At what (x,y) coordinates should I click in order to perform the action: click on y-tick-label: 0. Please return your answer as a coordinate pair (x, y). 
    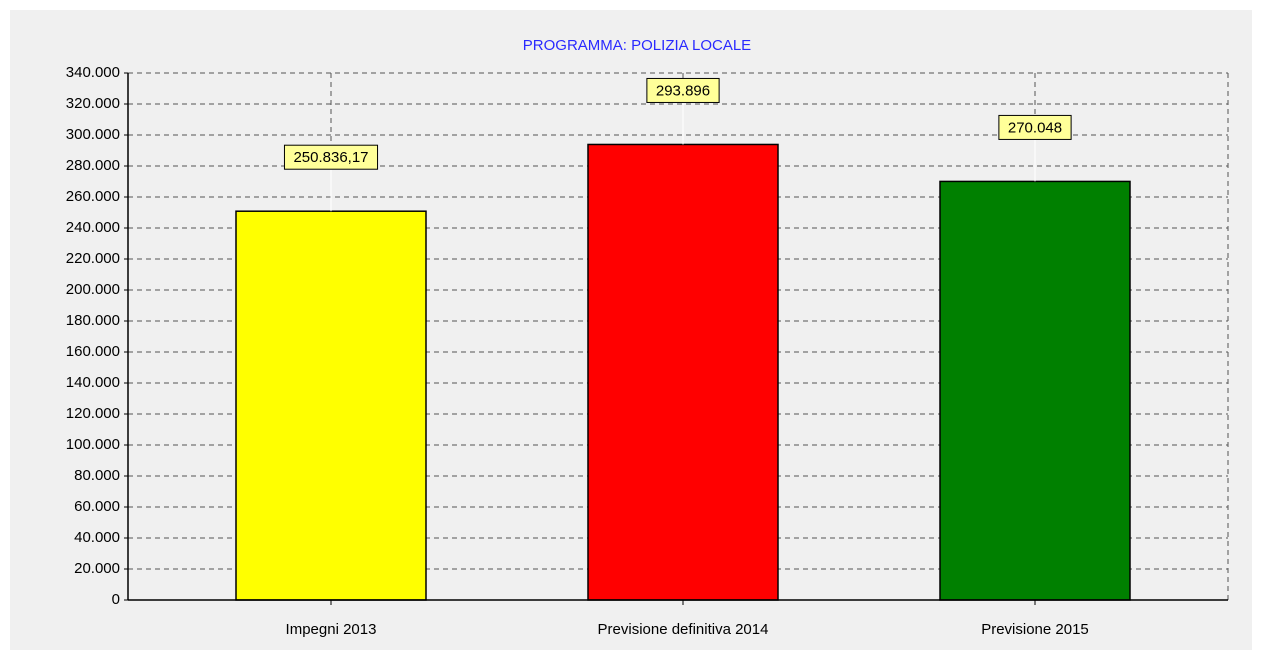
    Looking at the image, I should click on (116, 599).